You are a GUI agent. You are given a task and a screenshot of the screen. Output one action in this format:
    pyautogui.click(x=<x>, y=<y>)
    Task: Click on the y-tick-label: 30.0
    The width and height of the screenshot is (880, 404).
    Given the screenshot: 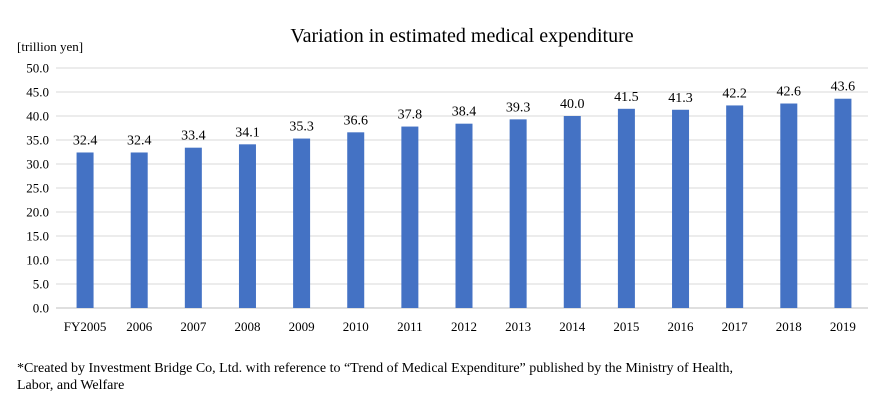 What is the action you would take?
    pyautogui.click(x=37, y=164)
    